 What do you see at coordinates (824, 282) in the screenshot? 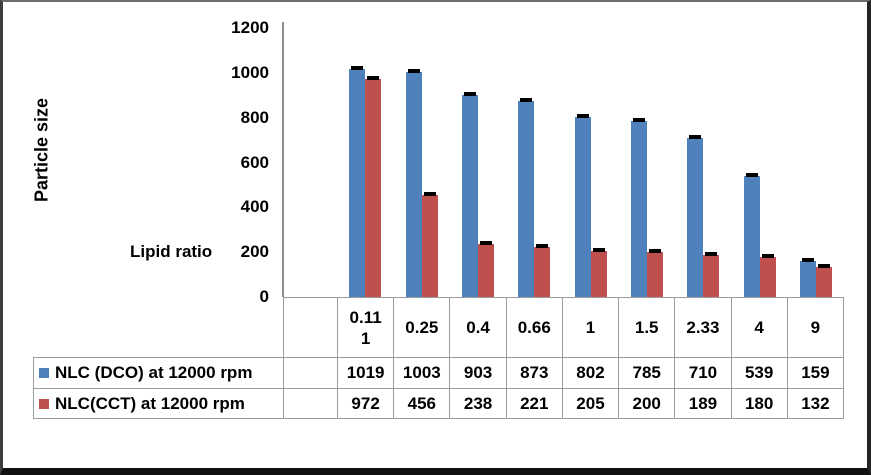
I see `bar-series2-cat9` at bounding box center [824, 282].